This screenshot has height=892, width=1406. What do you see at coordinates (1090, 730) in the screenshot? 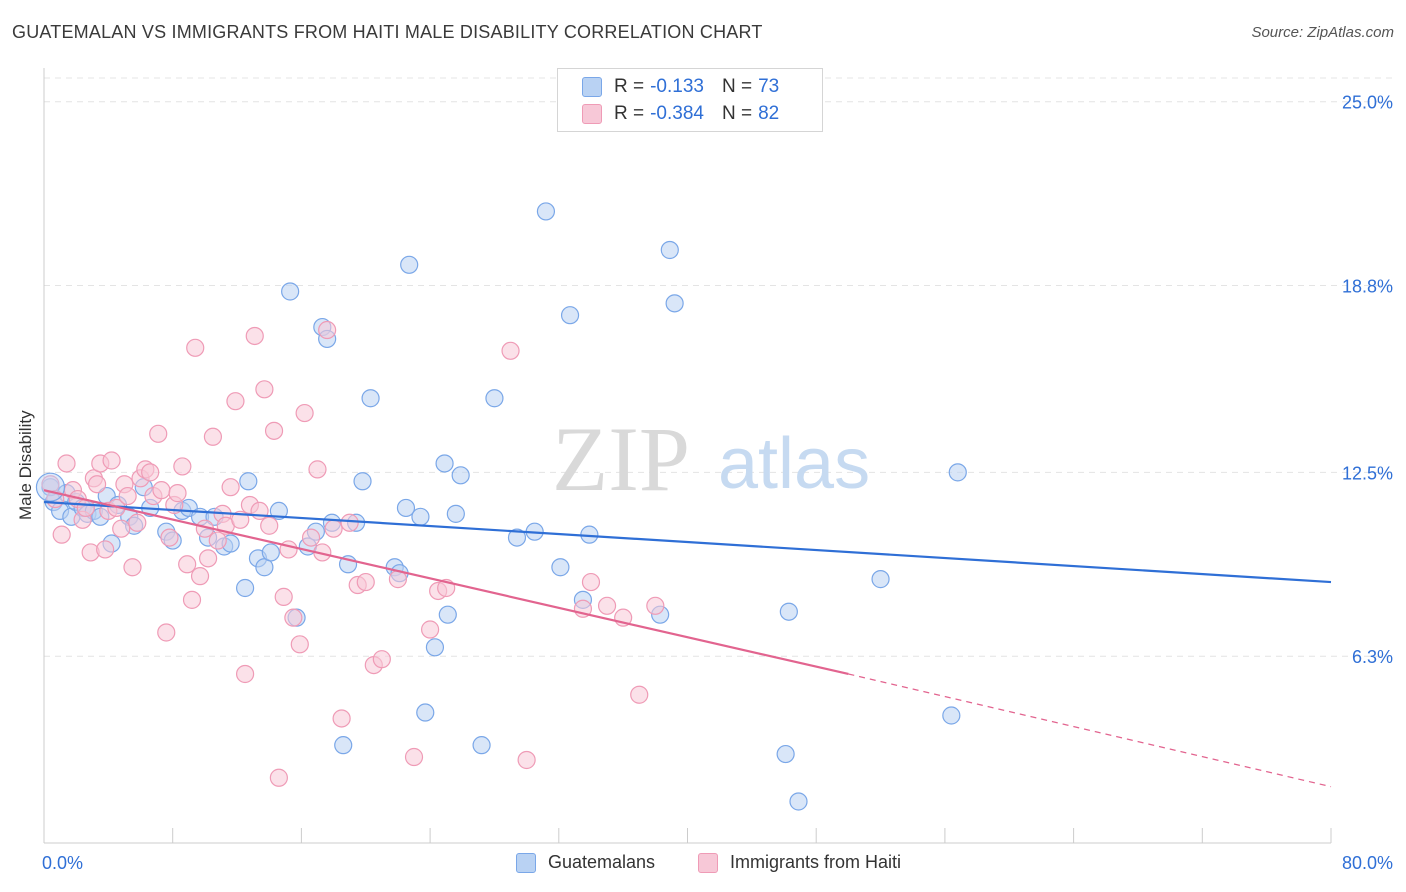
I see `trend-line-haiti-extension` at bounding box center [1090, 730].